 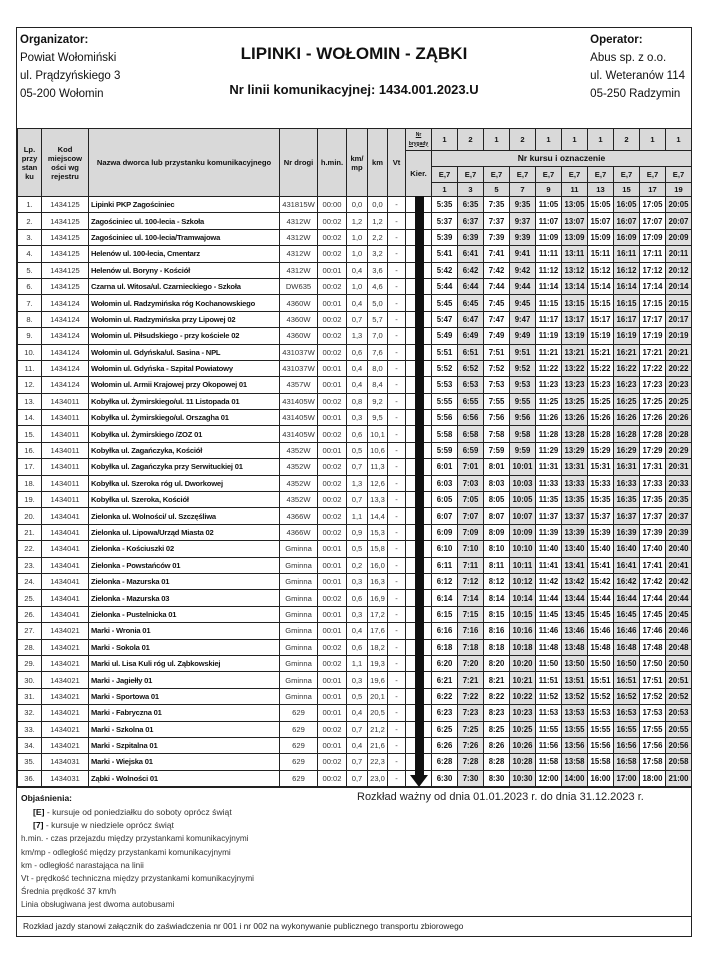 What do you see at coordinates (496, 270) in the screenshot?
I see `departure-time: 7:42` at bounding box center [496, 270].